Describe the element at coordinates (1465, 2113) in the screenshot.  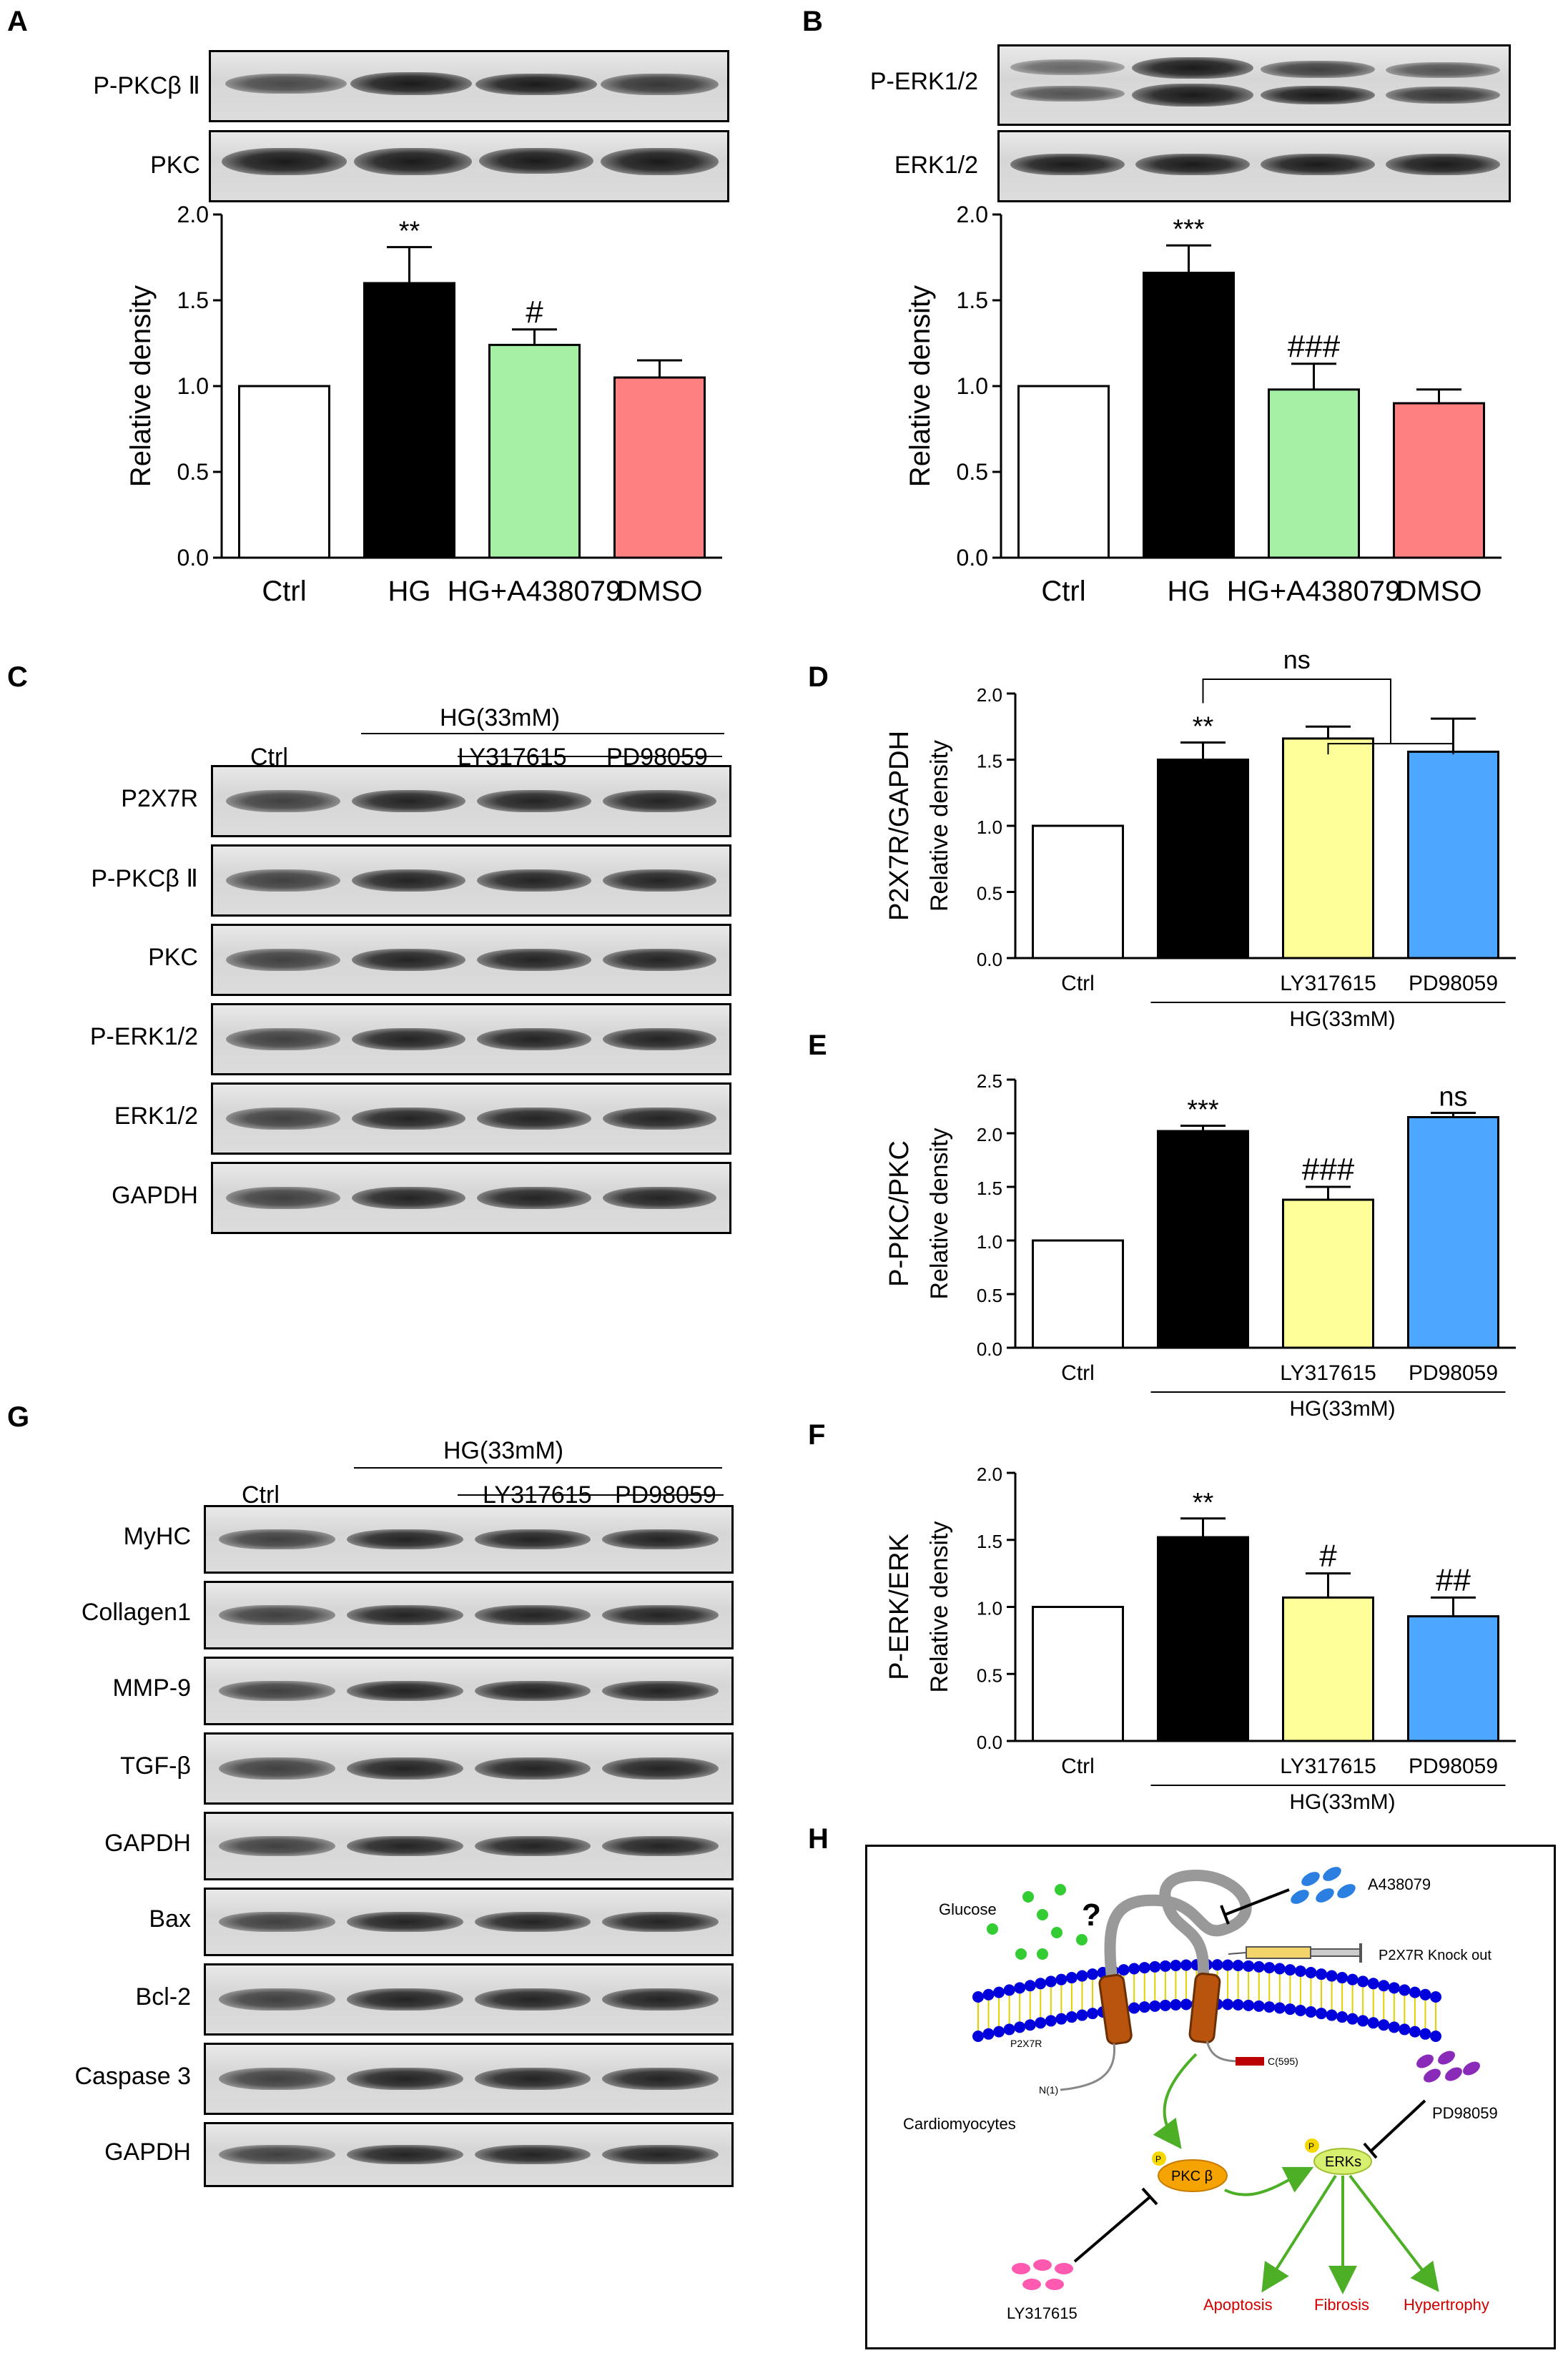
I see `pd98059-label: PD98059` at that location.